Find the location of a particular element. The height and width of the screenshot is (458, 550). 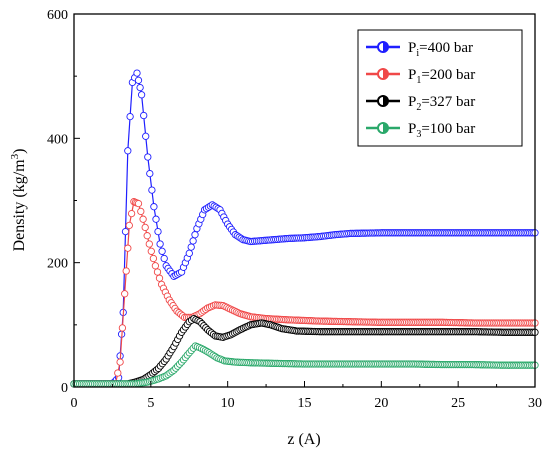

y-tick-label: 0 is located at coordinates (64, 388).